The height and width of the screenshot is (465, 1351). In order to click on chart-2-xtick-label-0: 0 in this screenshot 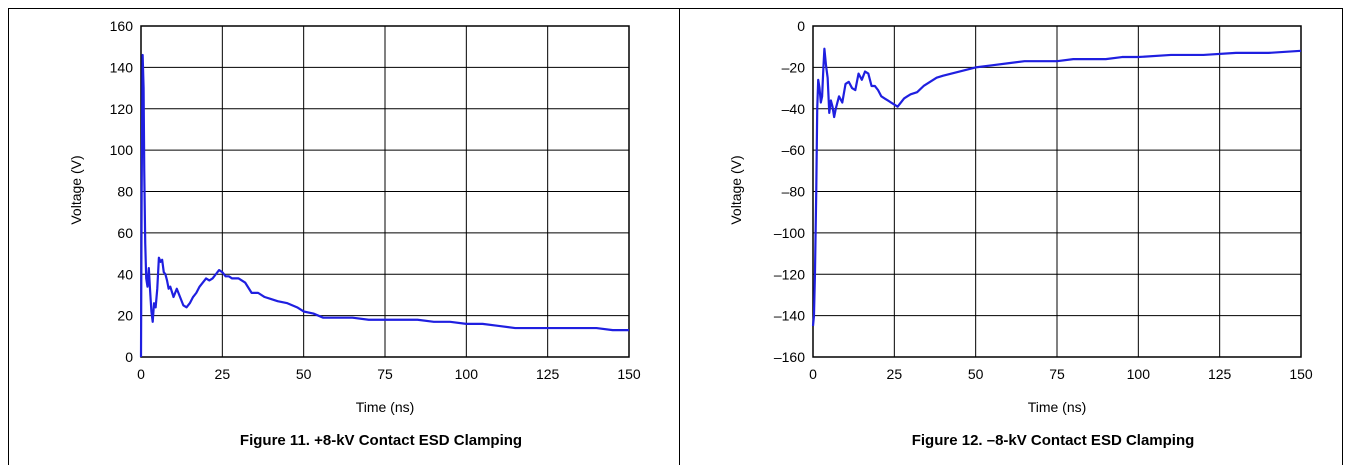, I will do `click(813, 374)`.